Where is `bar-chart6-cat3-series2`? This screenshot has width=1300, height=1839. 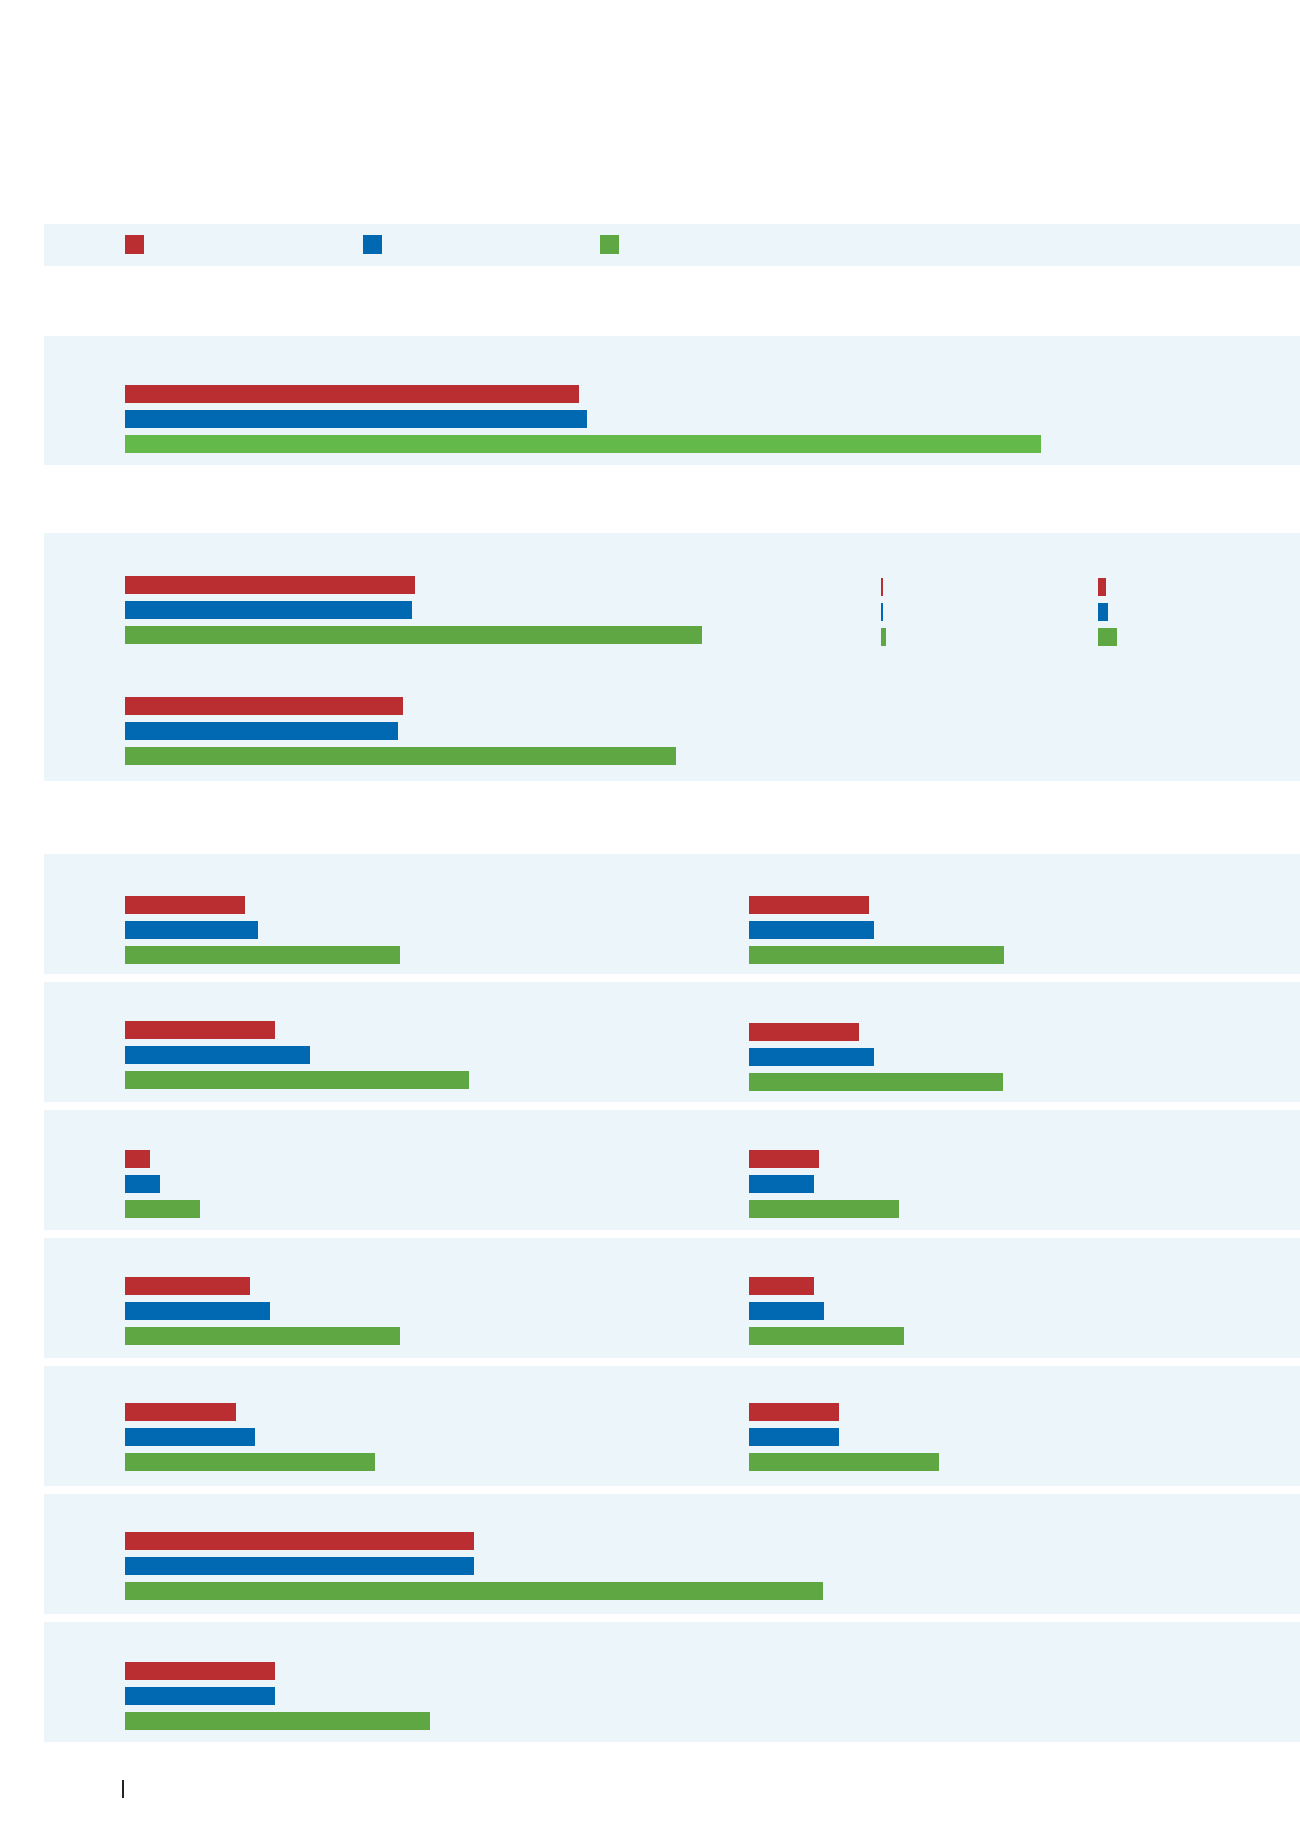 bar-chart6-cat3-series2 is located at coordinates (781, 1184).